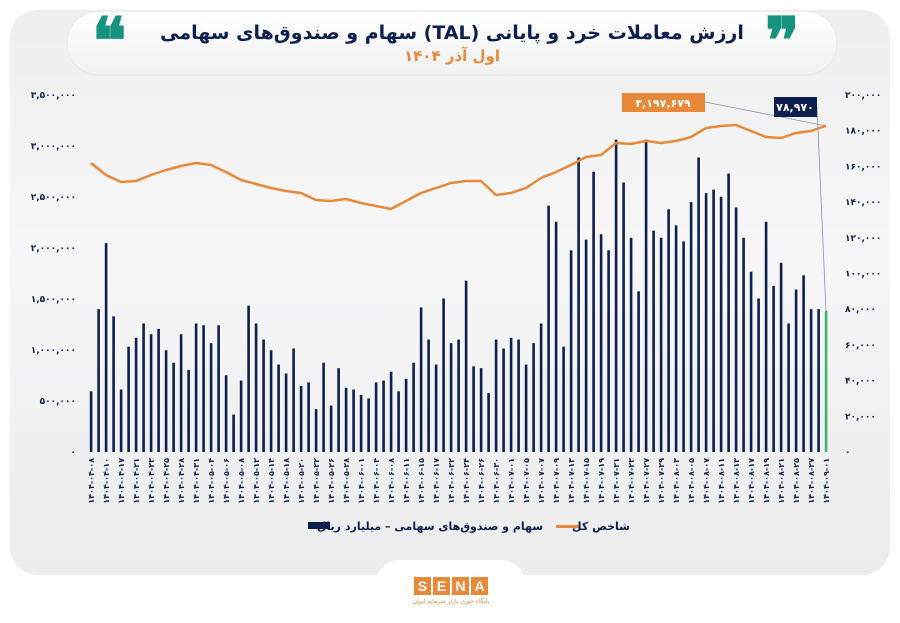 The height and width of the screenshot is (623, 900). Describe the element at coordinates (91, 481) in the screenshot. I see `x-tick-label: ۱۴۰۴-۰۴-۰۸` at that location.